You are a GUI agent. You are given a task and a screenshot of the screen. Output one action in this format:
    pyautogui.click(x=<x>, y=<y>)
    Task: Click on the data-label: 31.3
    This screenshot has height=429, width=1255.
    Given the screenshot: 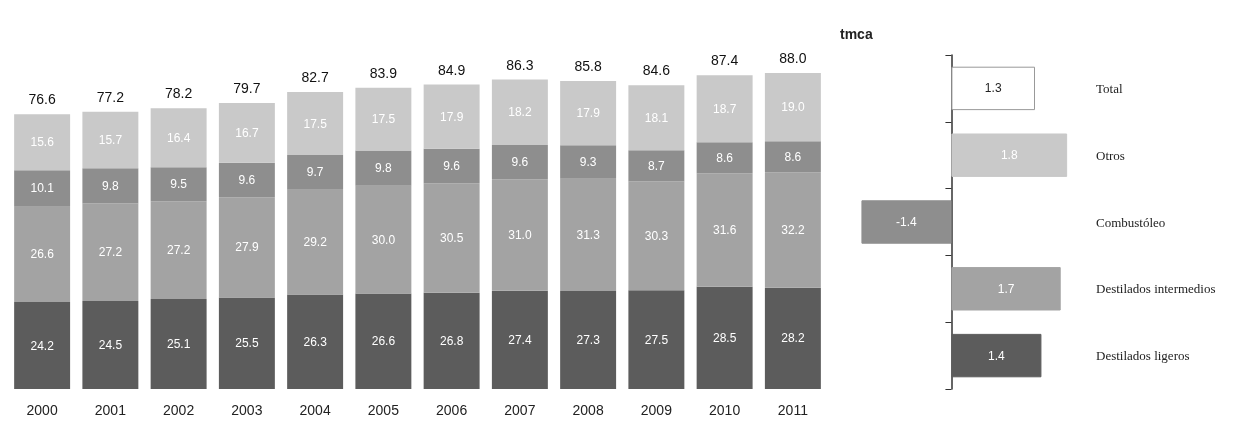 What is the action you would take?
    pyautogui.click(x=588, y=234)
    